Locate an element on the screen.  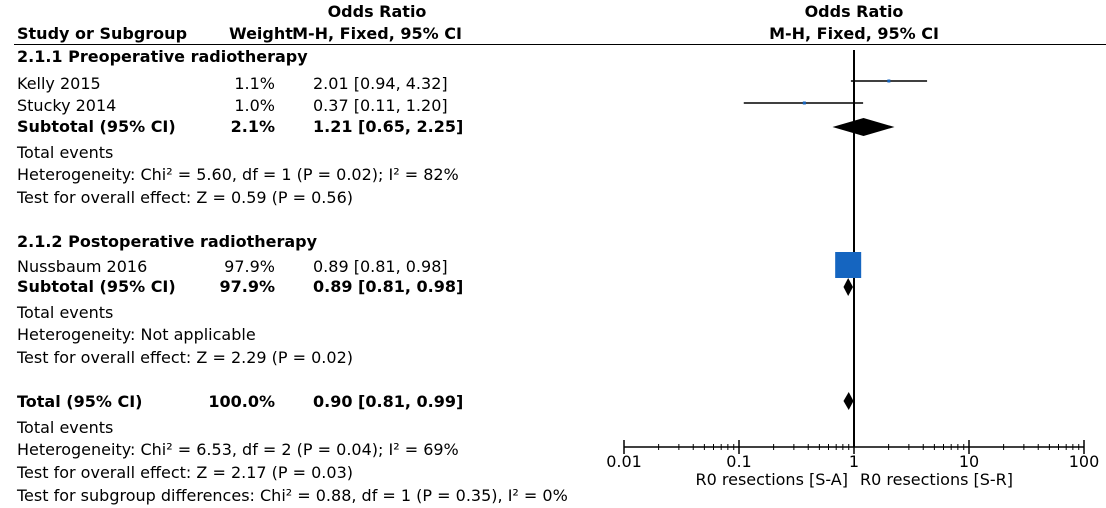
column-header-study: Study or Subgroup is located at coordinates (102, 33).